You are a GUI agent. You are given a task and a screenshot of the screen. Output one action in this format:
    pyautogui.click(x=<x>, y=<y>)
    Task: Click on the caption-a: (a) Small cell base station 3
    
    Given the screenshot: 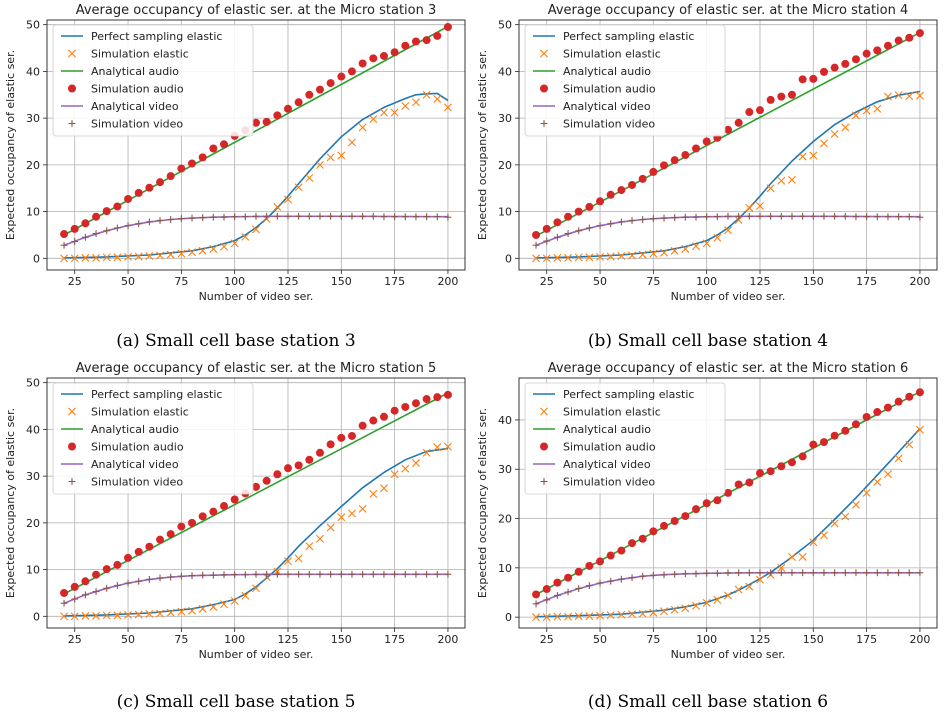 What is the action you would take?
    pyautogui.click(x=236, y=341)
    